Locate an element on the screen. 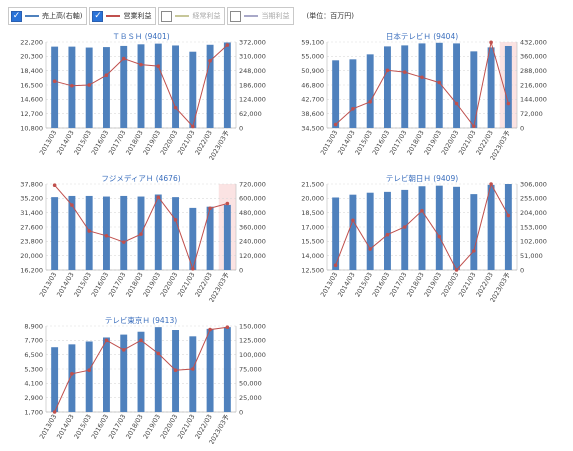  y-right-tick-label: 100,000 is located at coordinates (252, 355).